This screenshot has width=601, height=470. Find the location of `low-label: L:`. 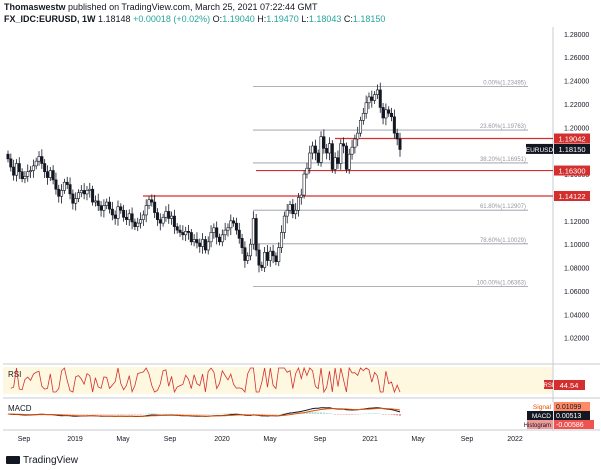

low-label: L: is located at coordinates (305, 19).